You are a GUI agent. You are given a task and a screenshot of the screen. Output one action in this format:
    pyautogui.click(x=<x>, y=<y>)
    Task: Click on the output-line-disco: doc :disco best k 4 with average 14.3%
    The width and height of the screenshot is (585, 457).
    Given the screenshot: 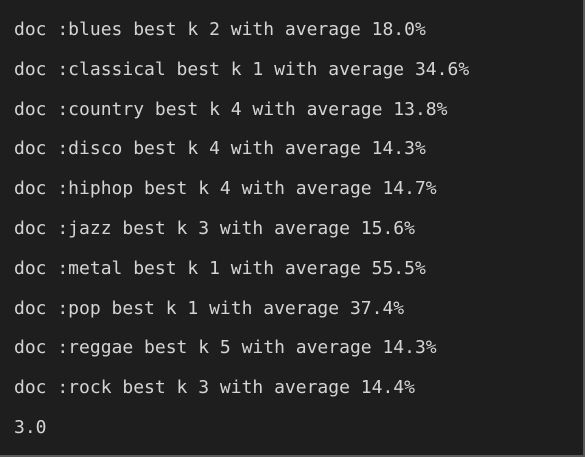 What is the action you would take?
    pyautogui.click(x=220, y=149)
    